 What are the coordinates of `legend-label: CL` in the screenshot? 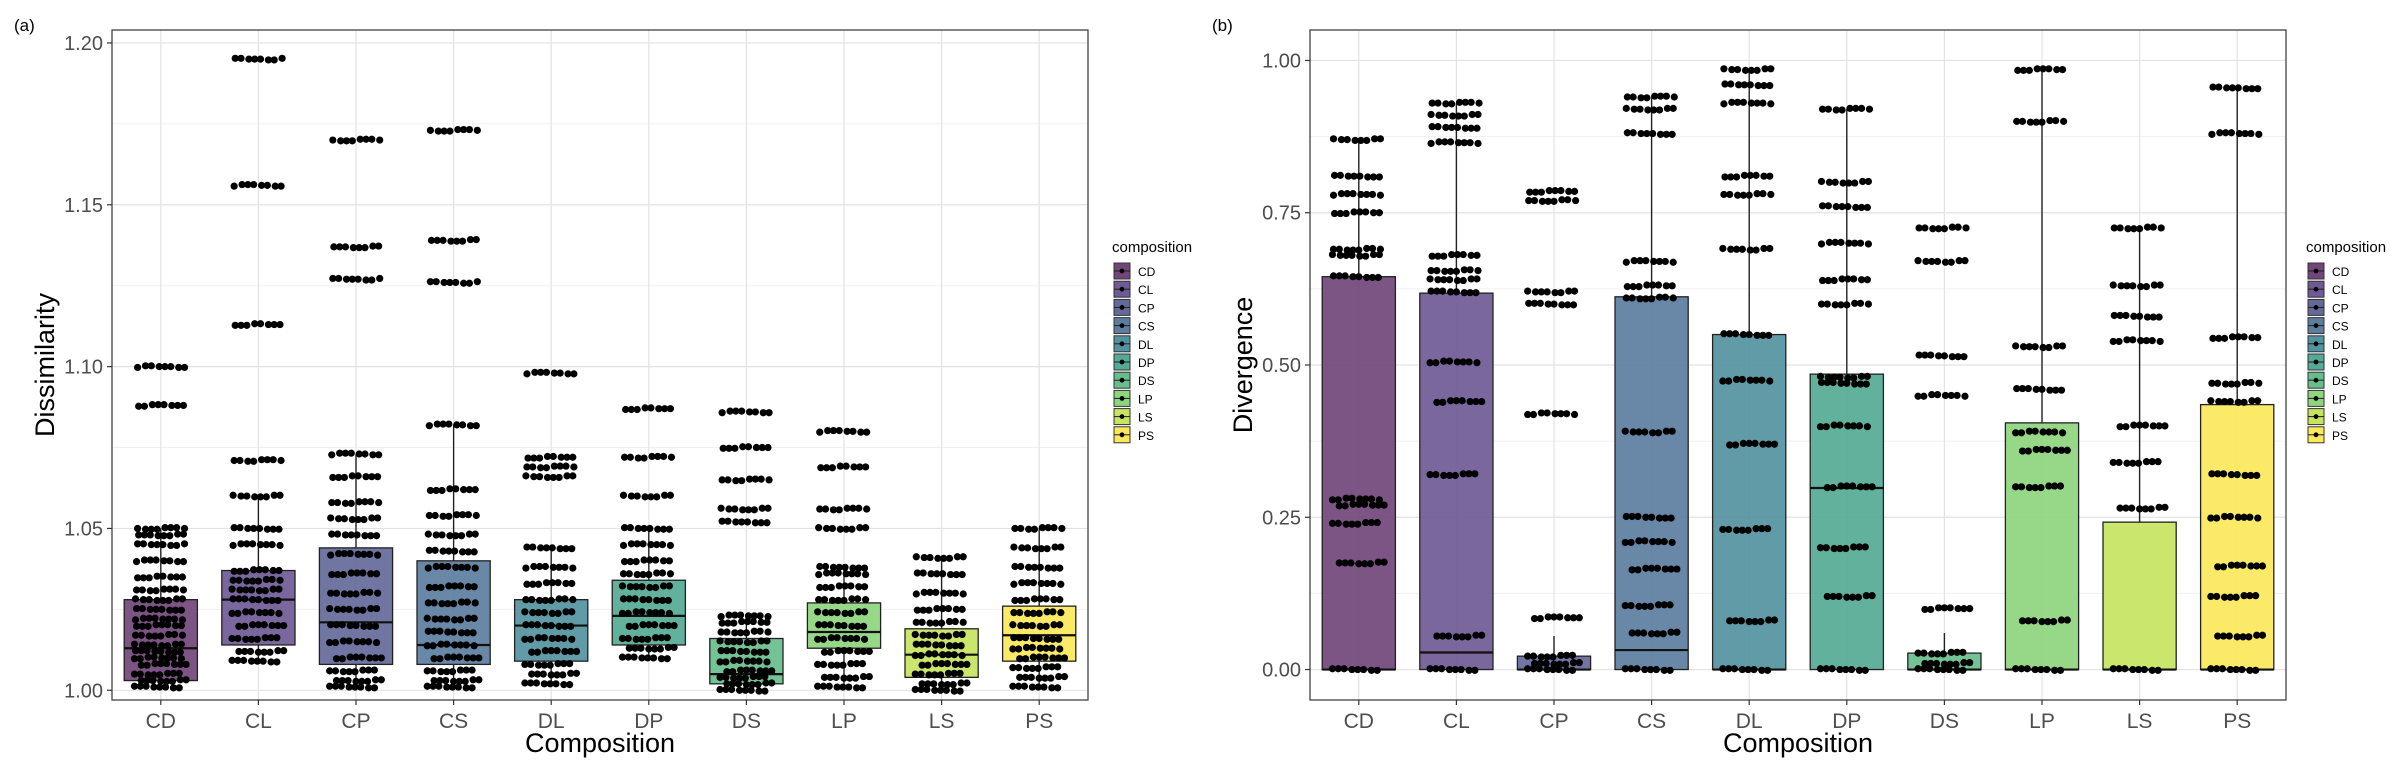 It's located at (2340, 290).